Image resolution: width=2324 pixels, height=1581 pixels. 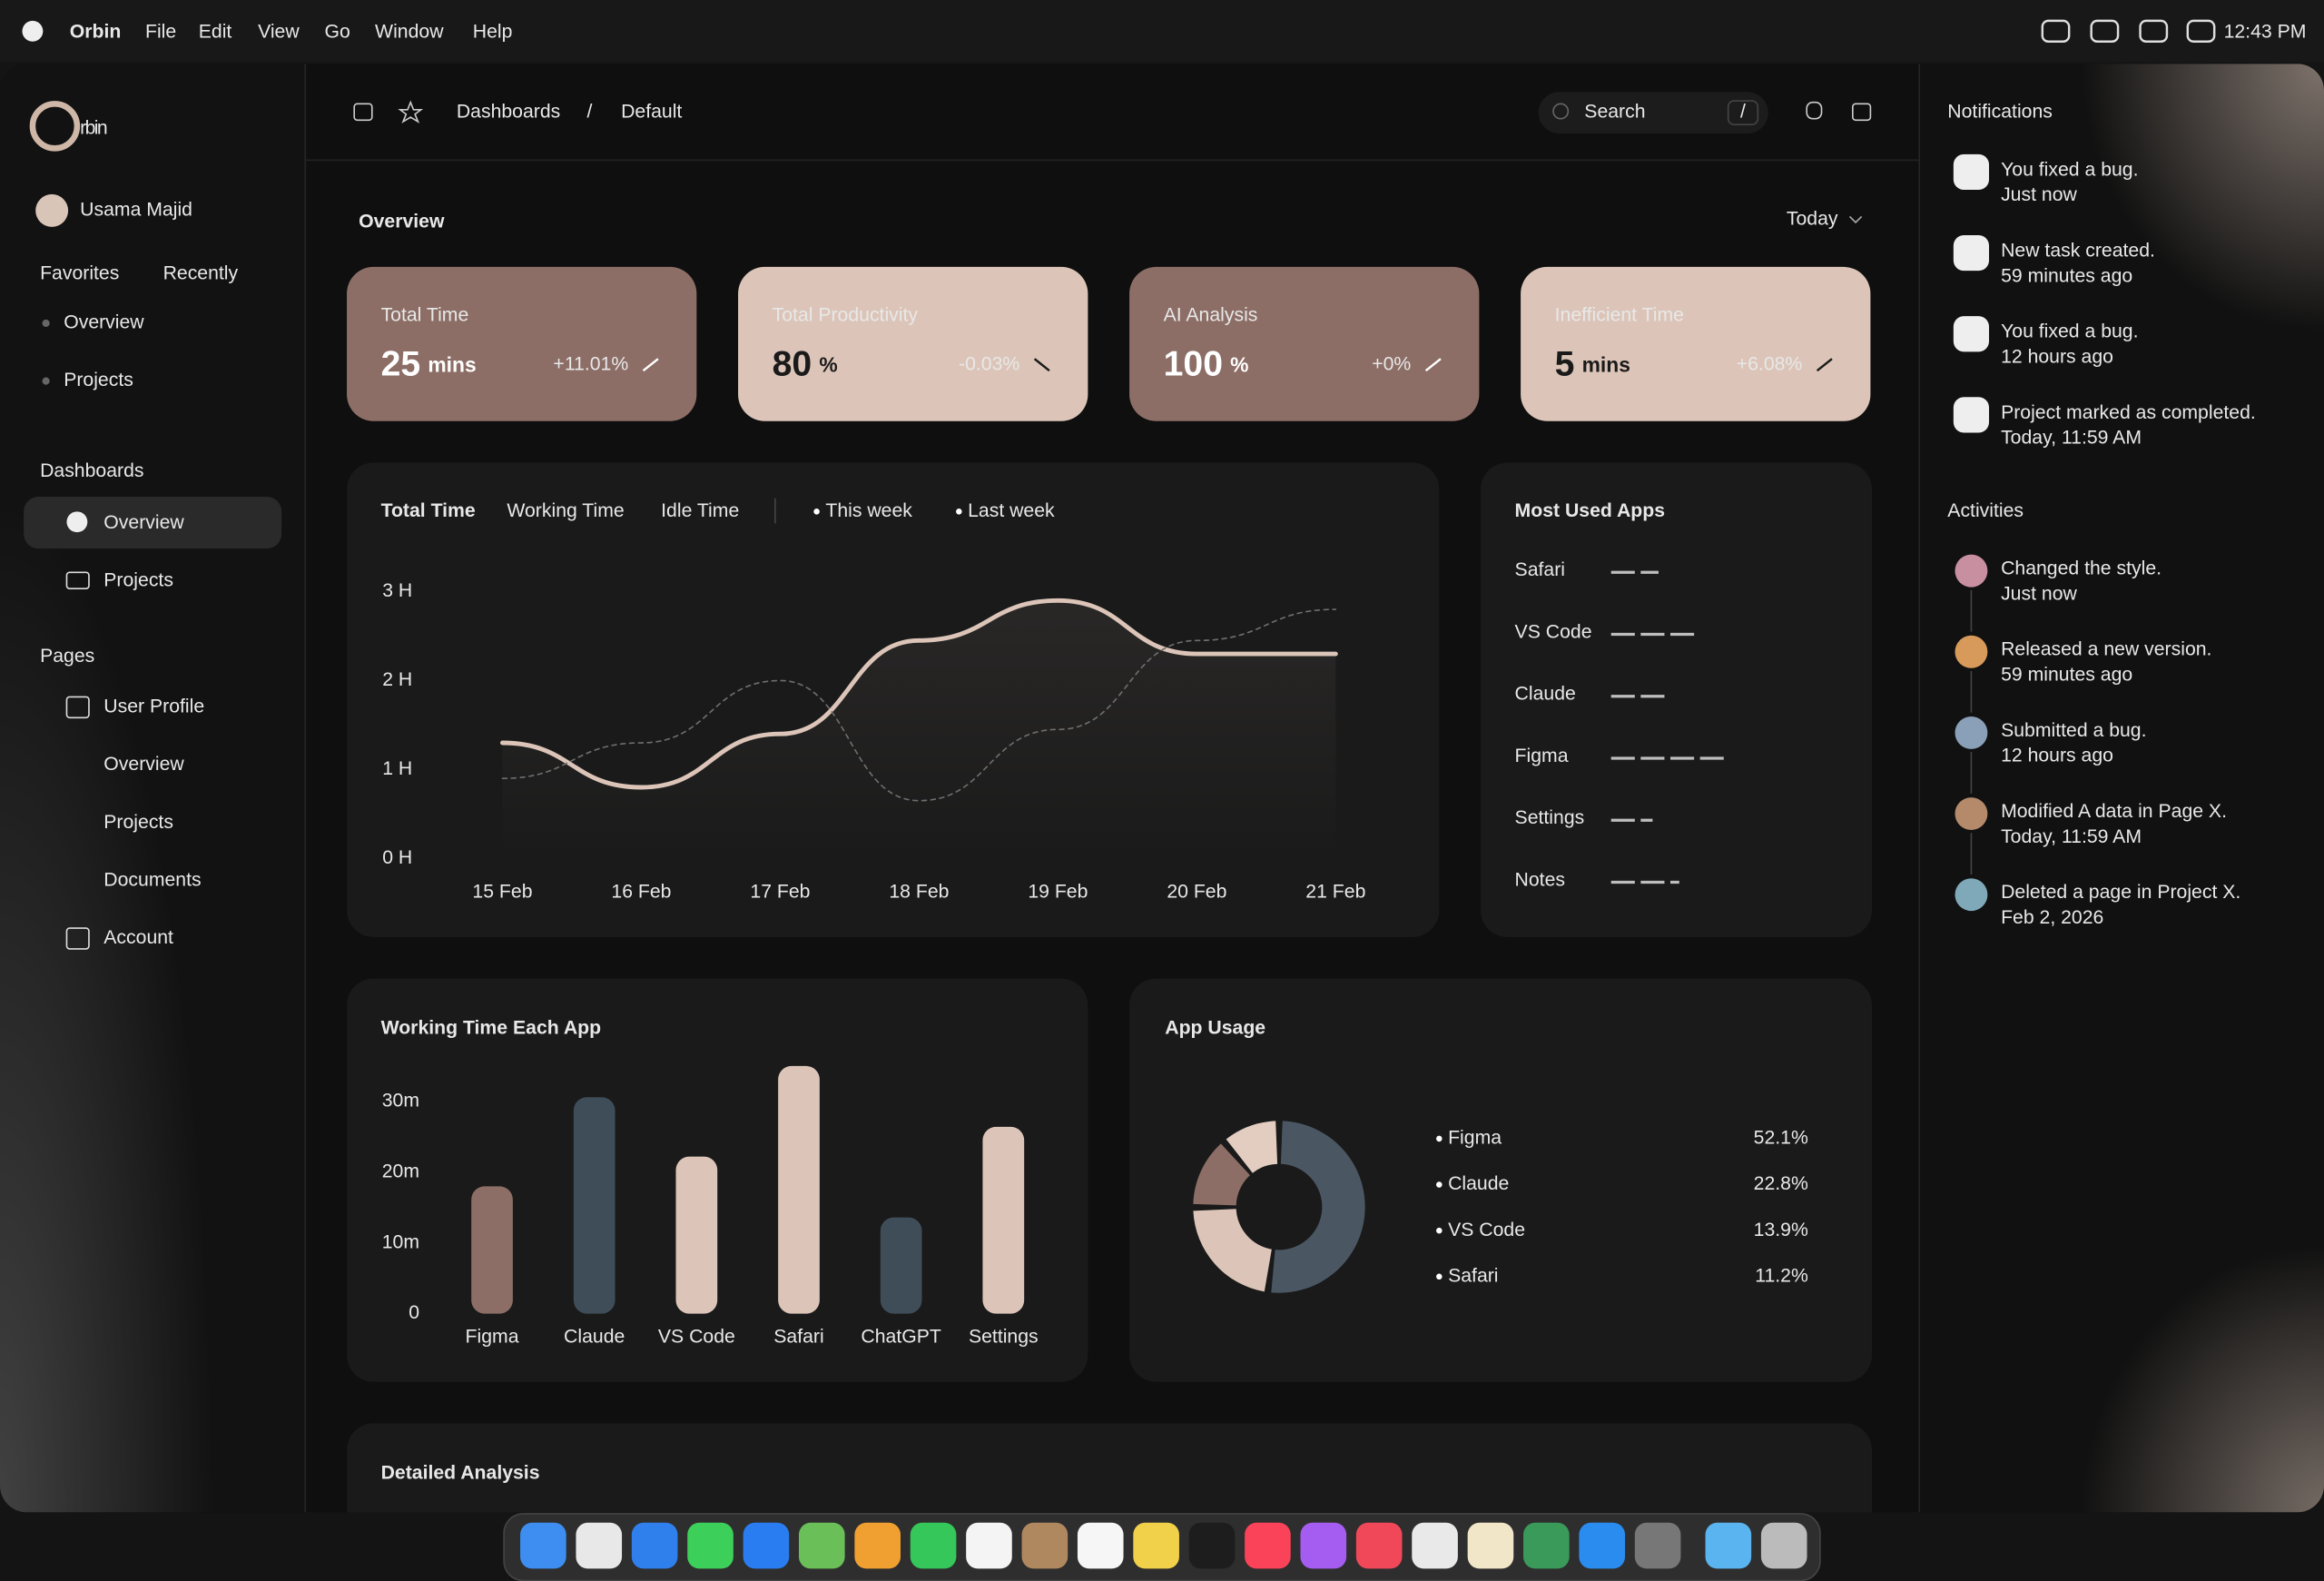 I want to click on user-icon, so click(x=2105, y=31).